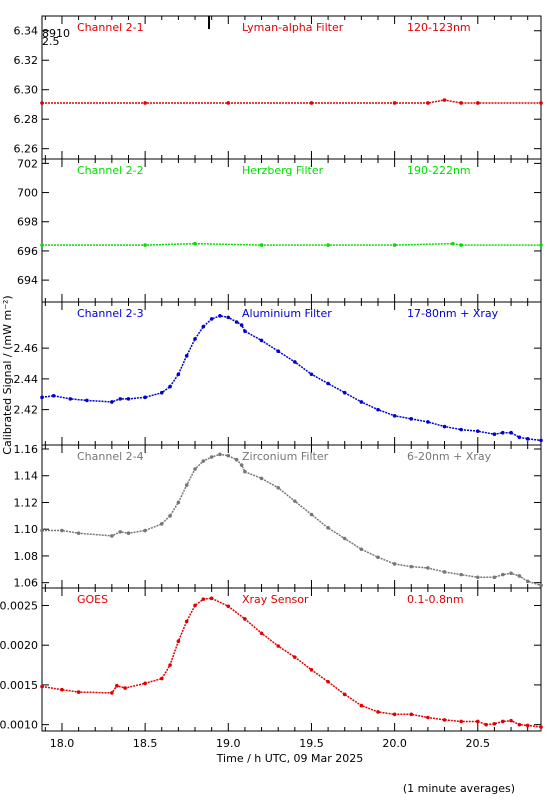 The image size is (550, 800). I want to click on x-tick-label: 20.5, so click(478, 743).